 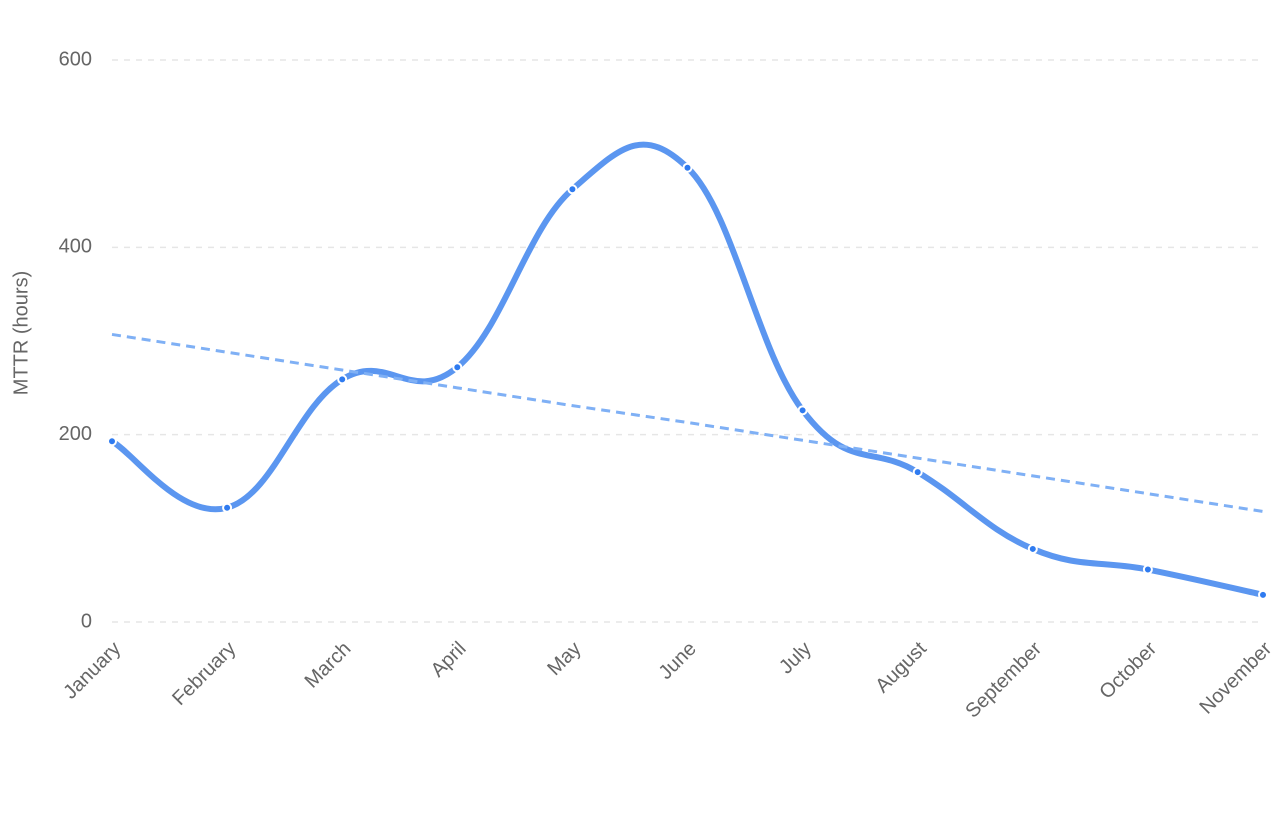 What do you see at coordinates (1128, 670) in the screenshot?
I see `x-tick-label: October` at bounding box center [1128, 670].